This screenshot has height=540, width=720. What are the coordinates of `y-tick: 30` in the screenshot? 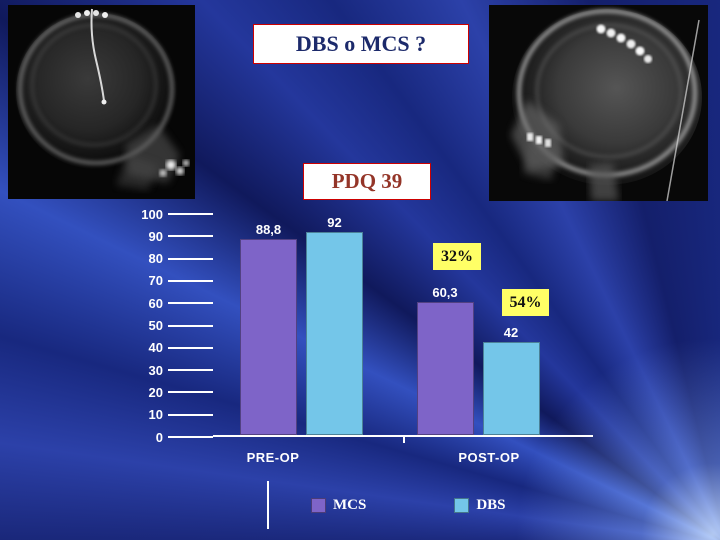 It's located at (153, 370).